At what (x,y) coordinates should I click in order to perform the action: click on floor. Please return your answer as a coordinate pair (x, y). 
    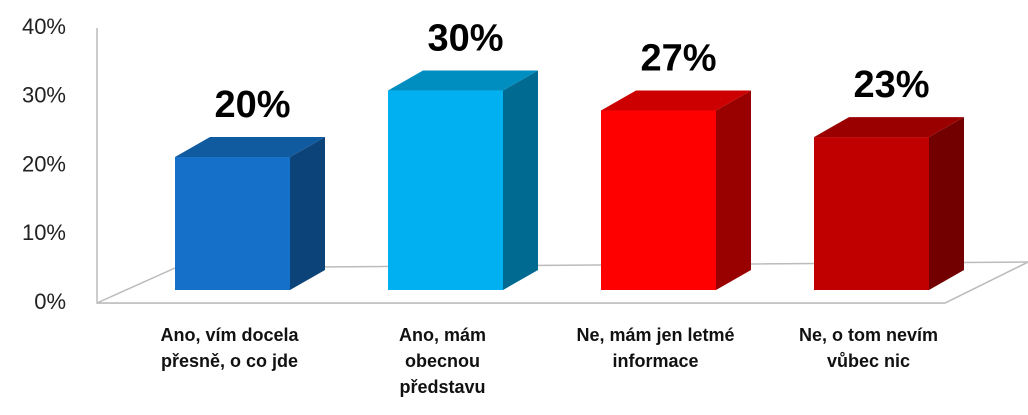
    Looking at the image, I should click on (562, 282).